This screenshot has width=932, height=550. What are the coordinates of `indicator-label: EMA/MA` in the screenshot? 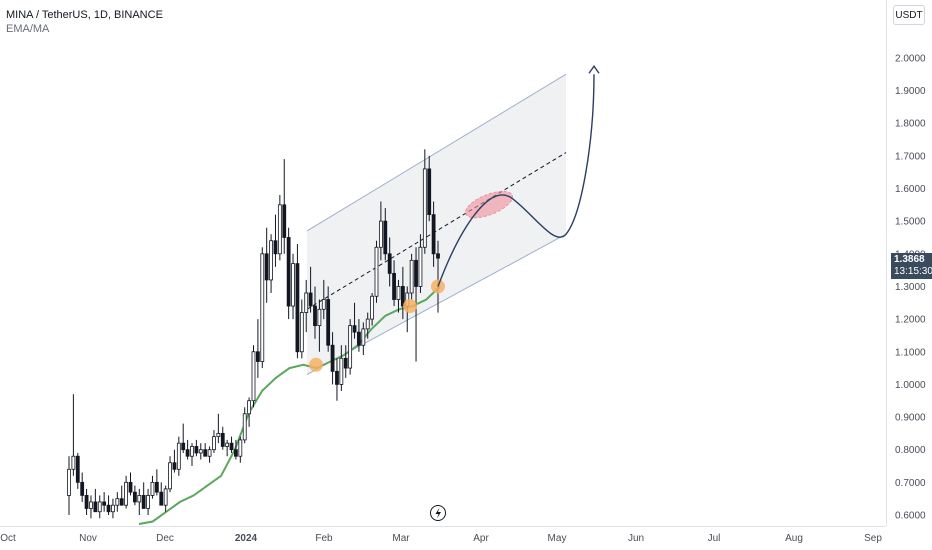 It's located at (28, 29).